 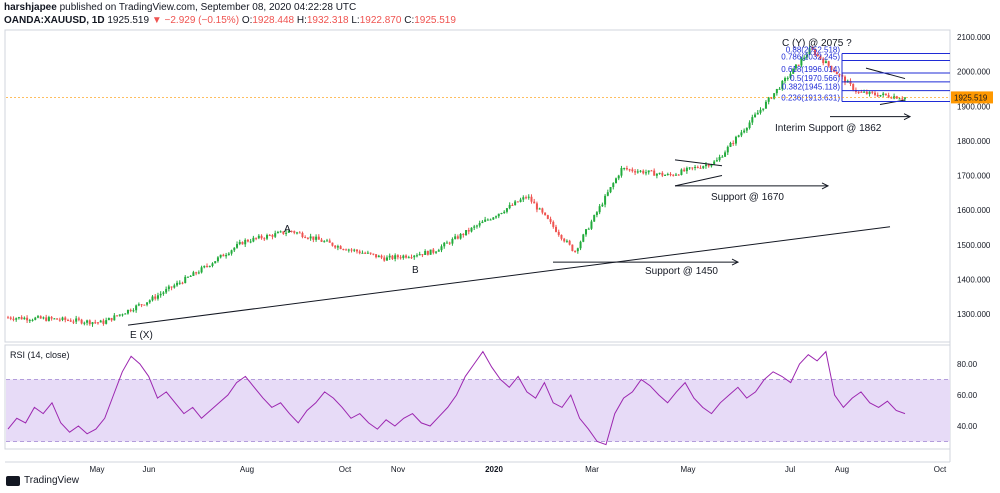 What do you see at coordinates (967, 364) in the screenshot?
I see `rsi-tick-label: 80.00` at bounding box center [967, 364].